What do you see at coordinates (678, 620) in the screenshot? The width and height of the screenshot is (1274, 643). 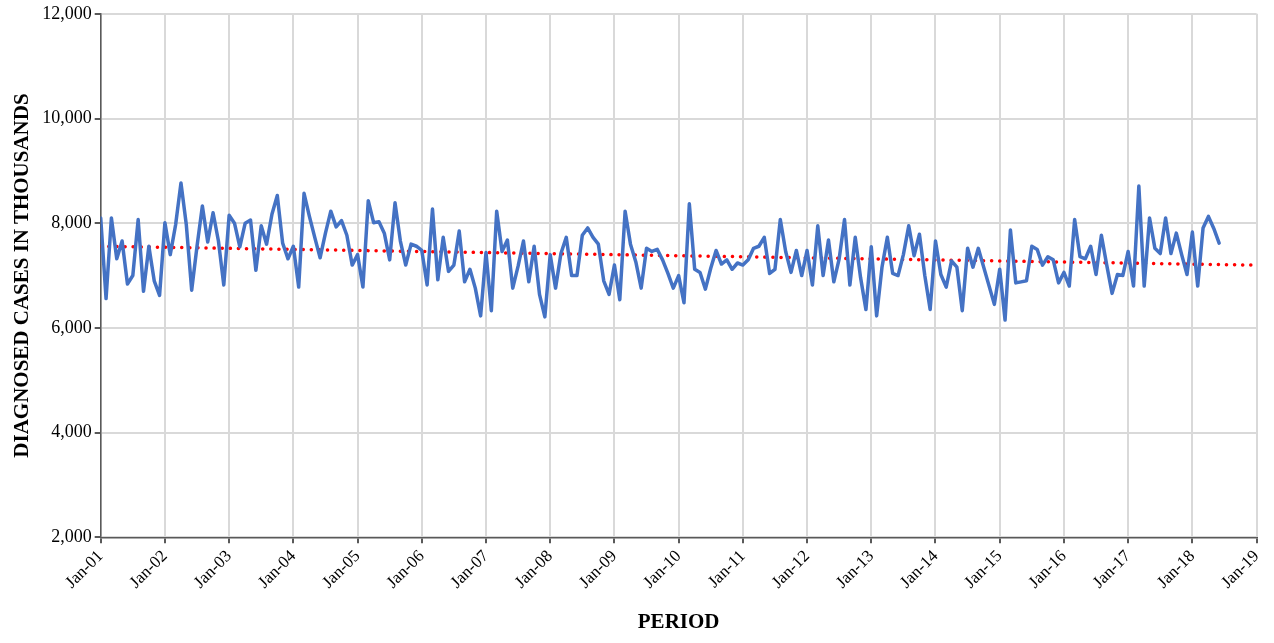 I see `x-axis-title: PERIOD` at bounding box center [678, 620].